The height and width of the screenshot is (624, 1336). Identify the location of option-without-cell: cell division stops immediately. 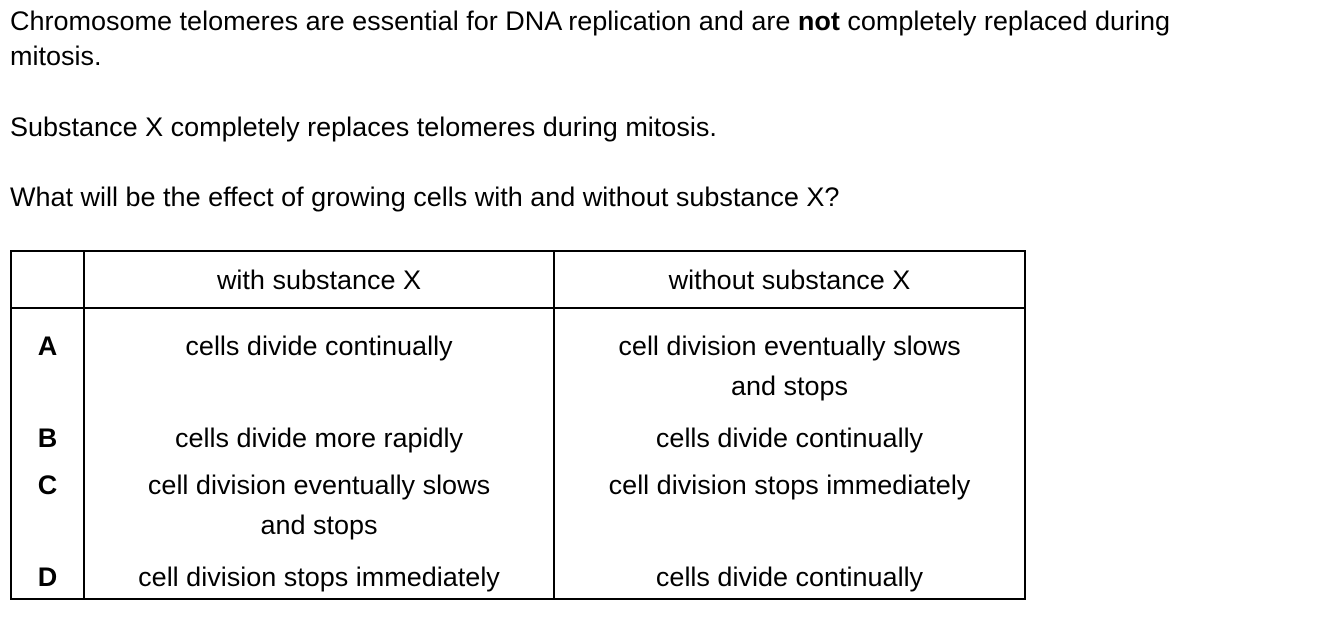
(789, 485).